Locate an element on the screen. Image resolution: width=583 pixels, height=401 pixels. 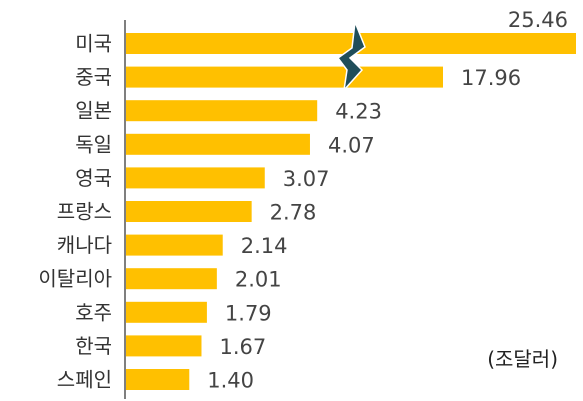
value-label: 1.79 is located at coordinates (248, 313).